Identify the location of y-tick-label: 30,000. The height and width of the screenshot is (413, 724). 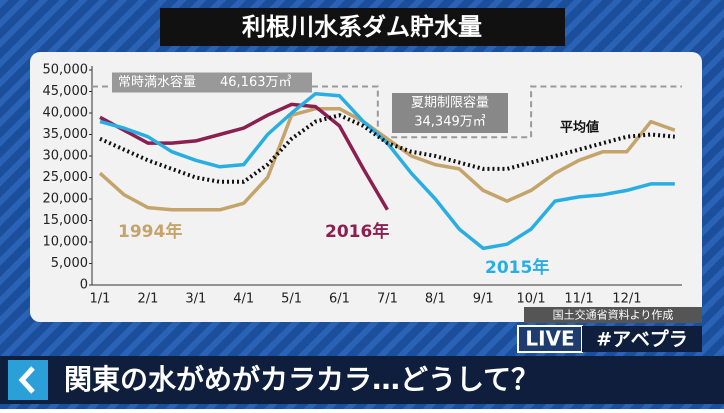
(66, 156).